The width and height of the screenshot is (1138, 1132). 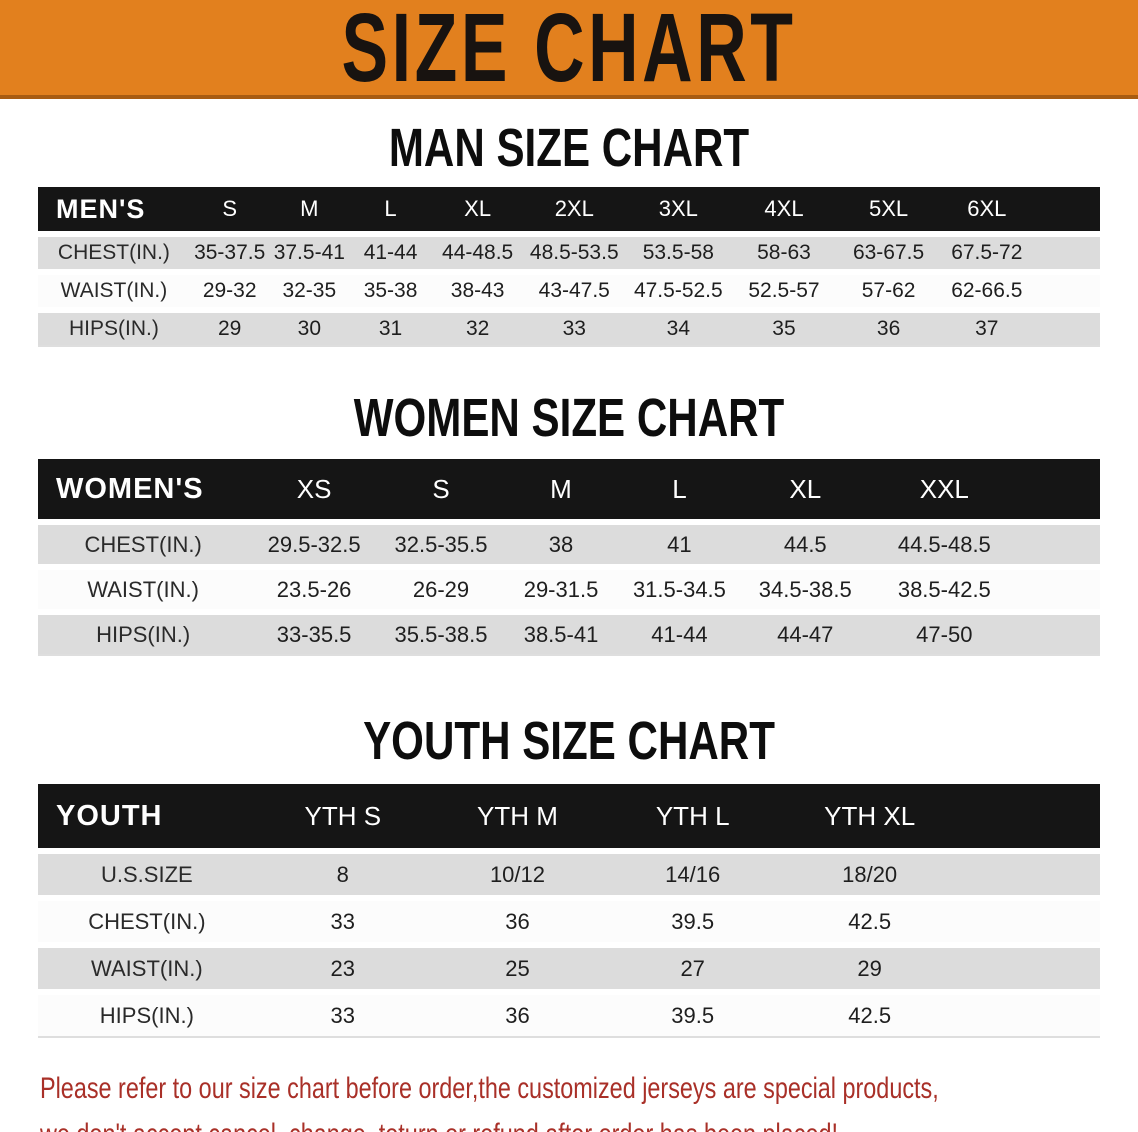 I want to click on size-value-cell: 23, so click(x=342, y=965).